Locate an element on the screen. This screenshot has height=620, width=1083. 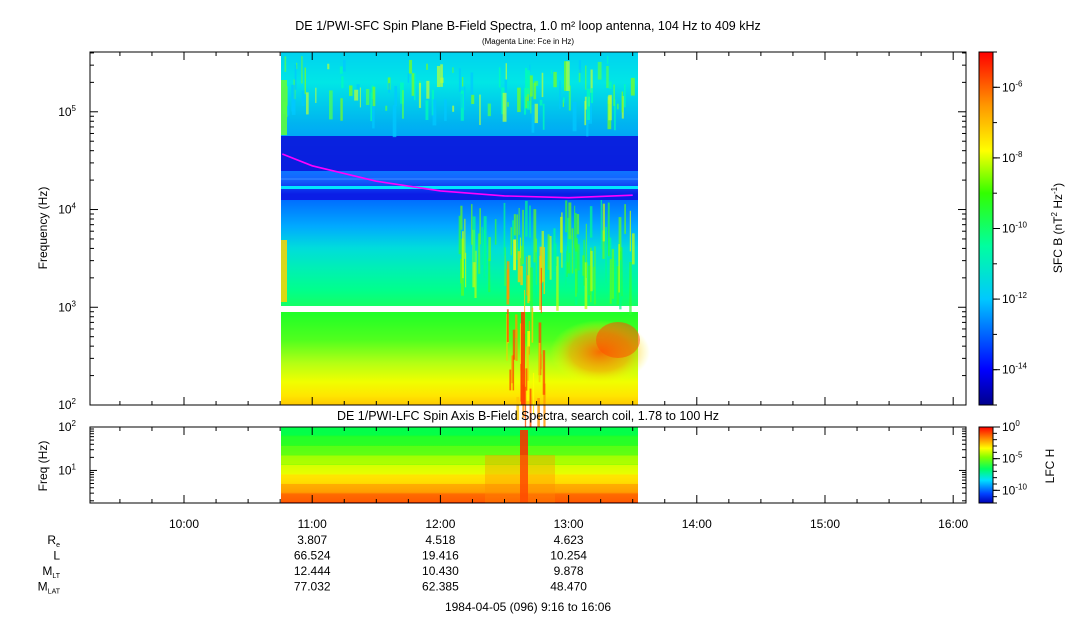
sfc-leading-edge is located at coordinates (284, 271).